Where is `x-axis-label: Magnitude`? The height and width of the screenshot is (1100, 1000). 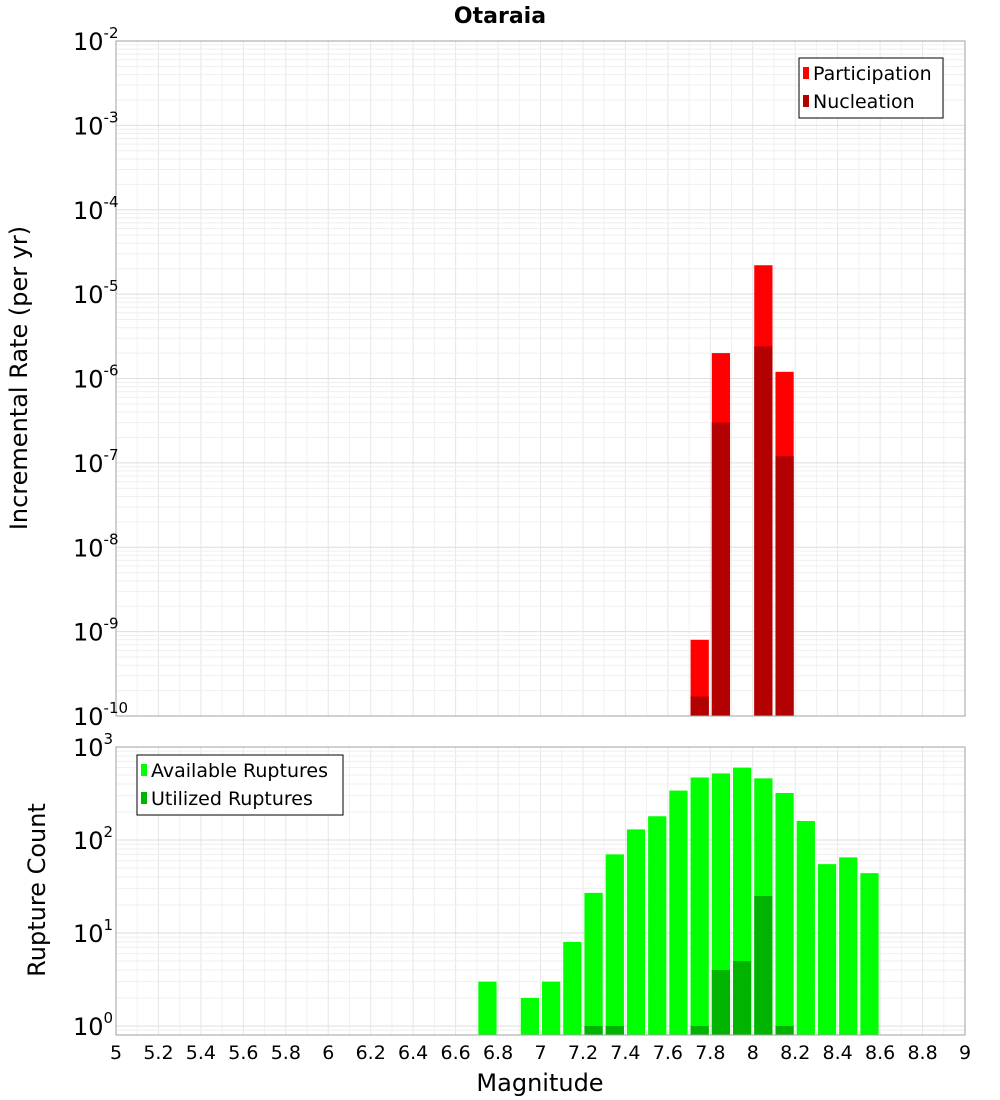
x-axis-label: Magnitude is located at coordinates (539, 1083).